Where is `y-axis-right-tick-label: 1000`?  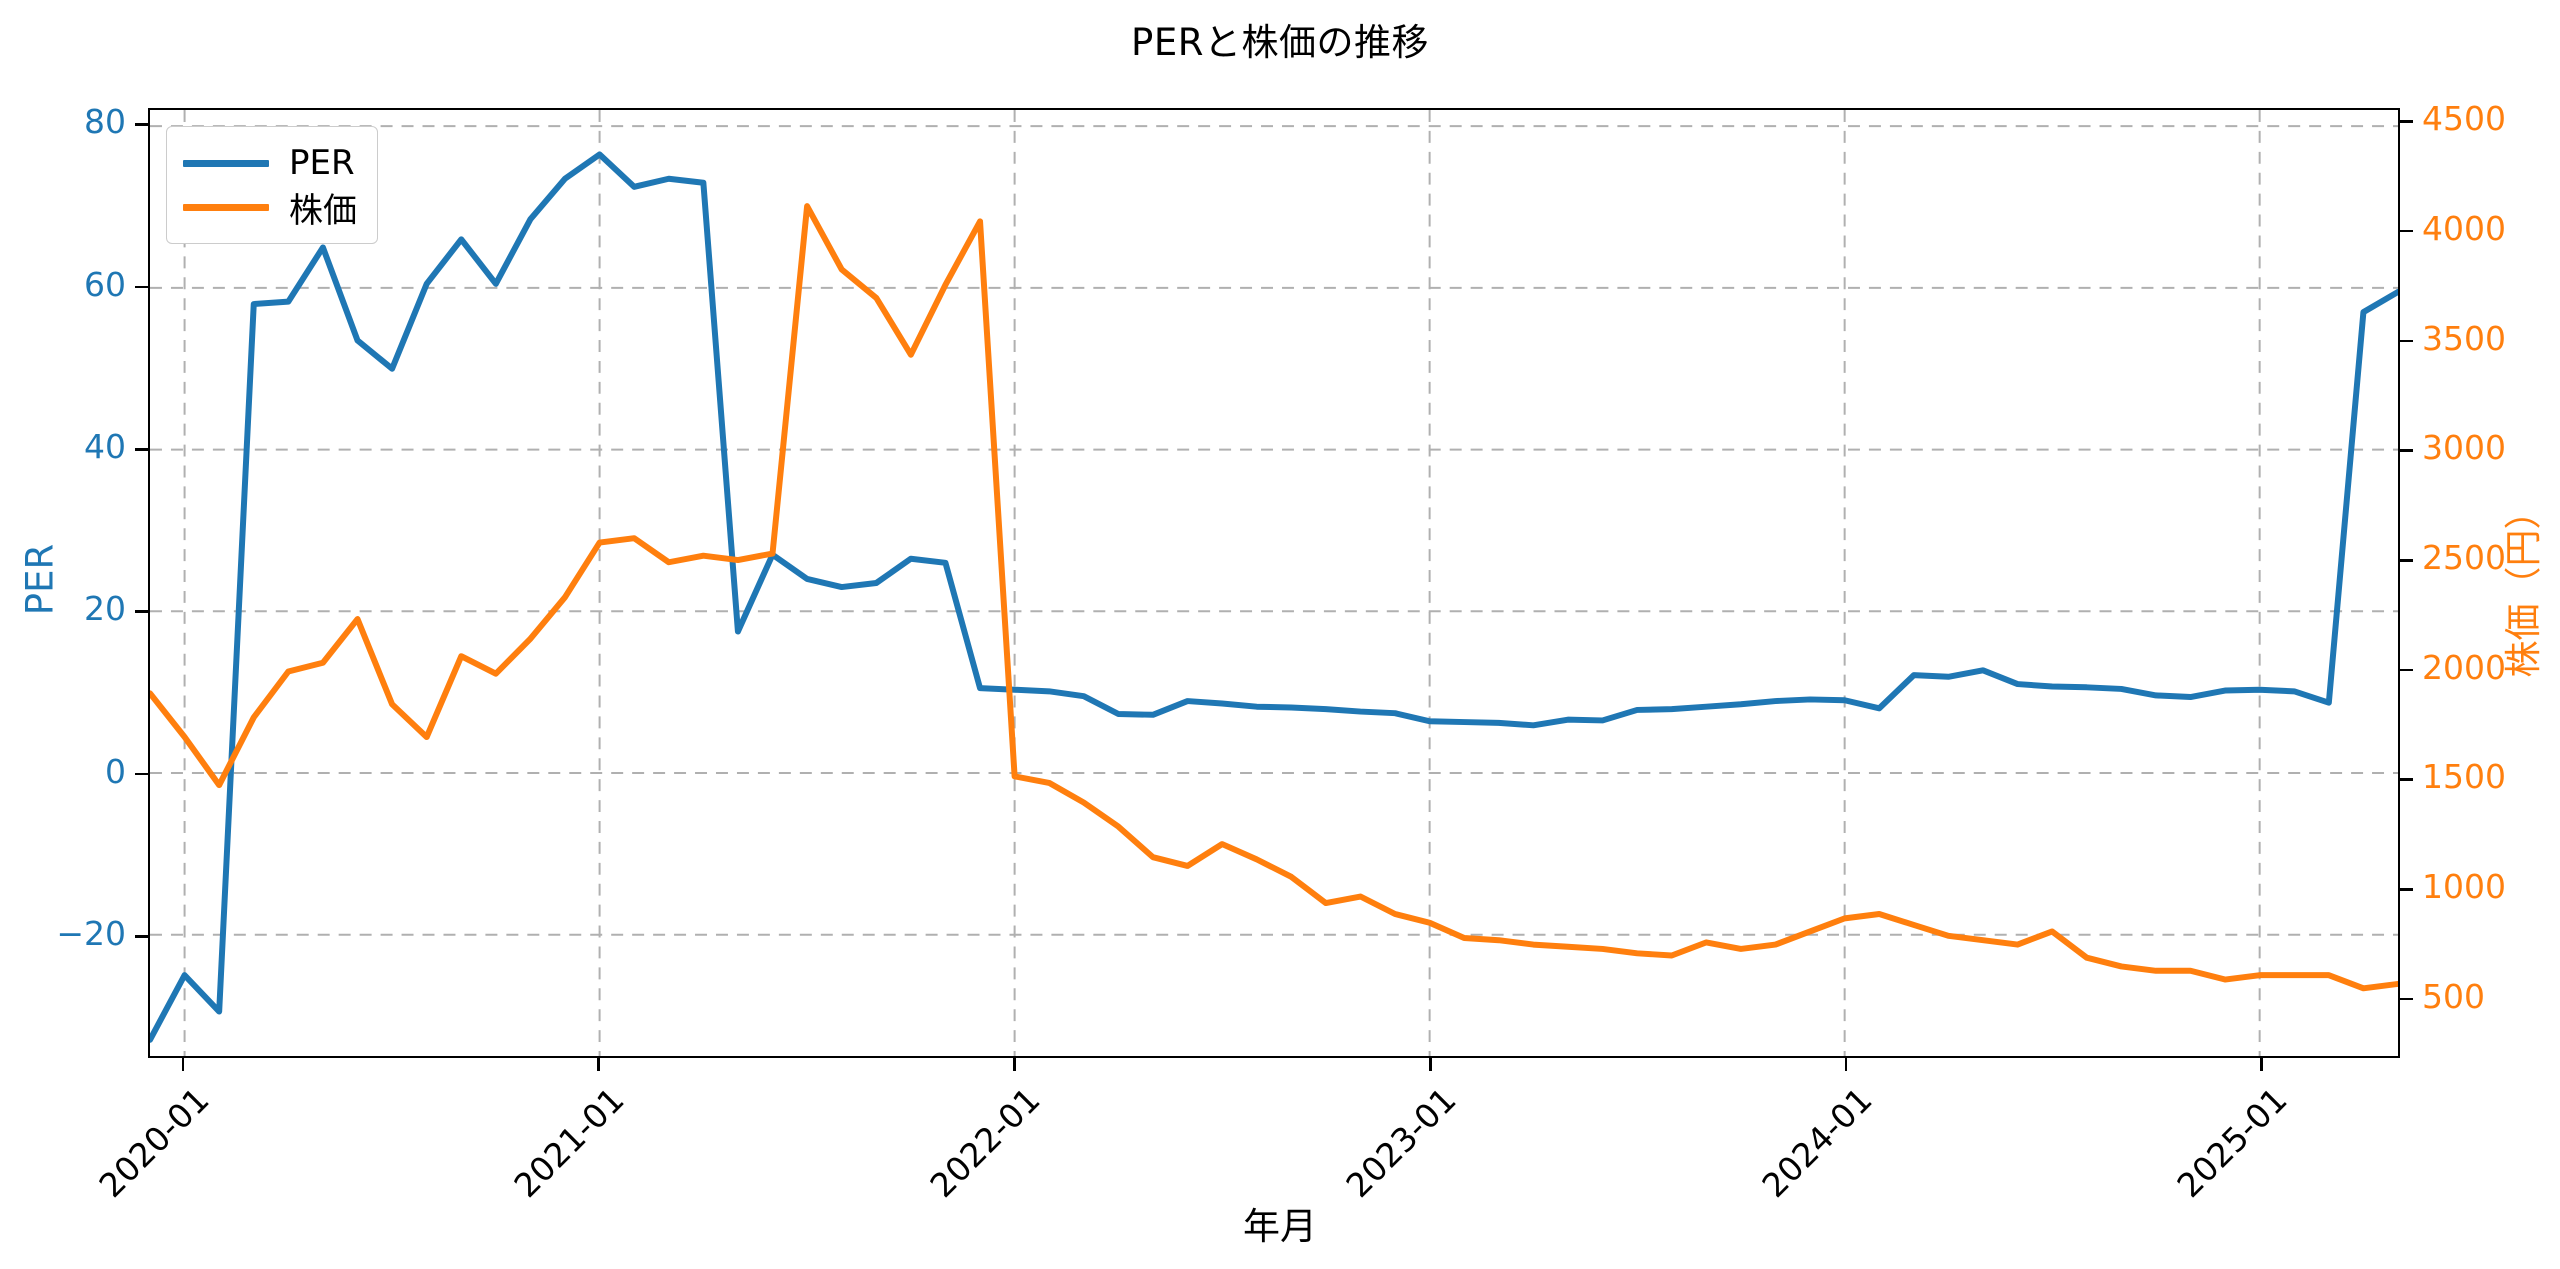
y-axis-right-tick-label: 1000 is located at coordinates (2464, 887).